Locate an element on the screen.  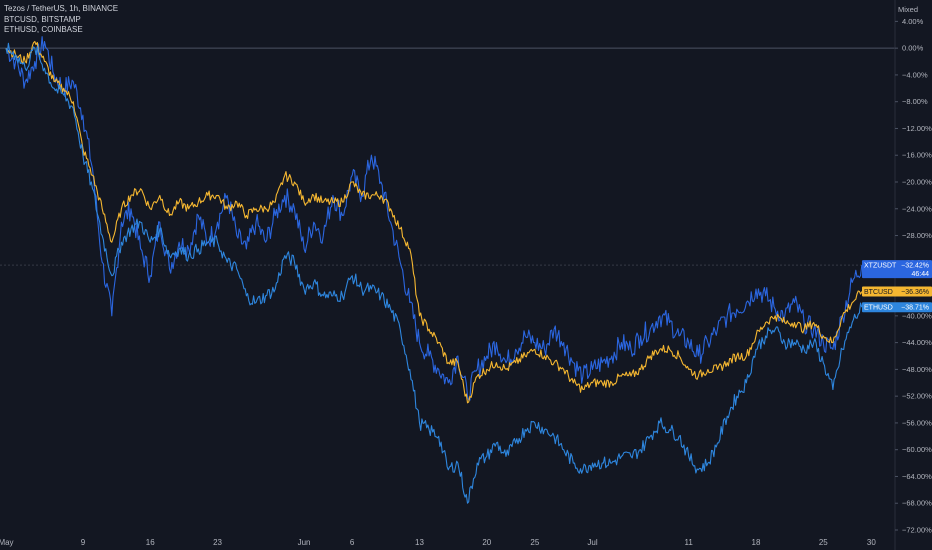
x-tick-label: May is located at coordinates (7, 542).